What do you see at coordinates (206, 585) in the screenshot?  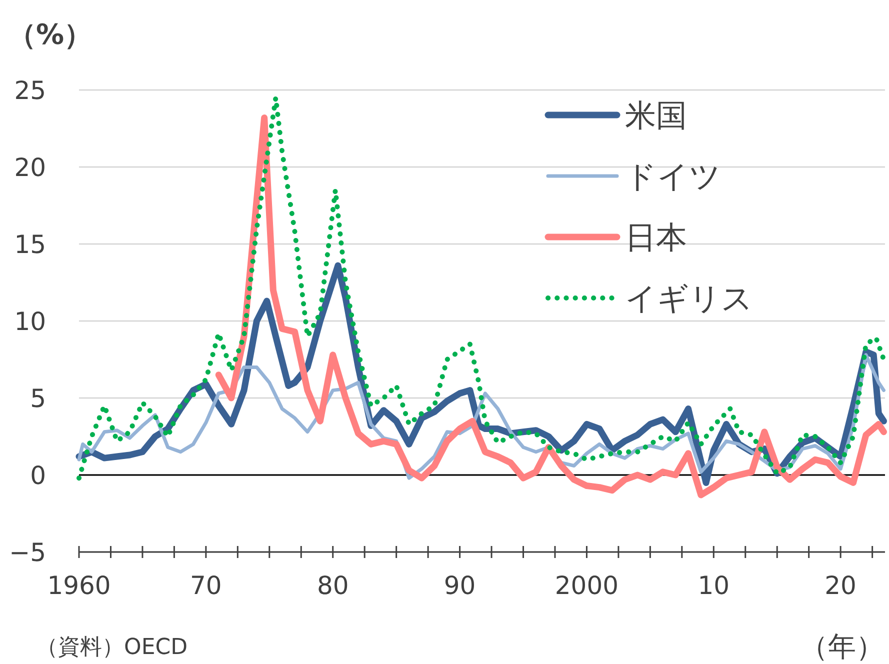 I see `x-tick-label: 70` at bounding box center [206, 585].